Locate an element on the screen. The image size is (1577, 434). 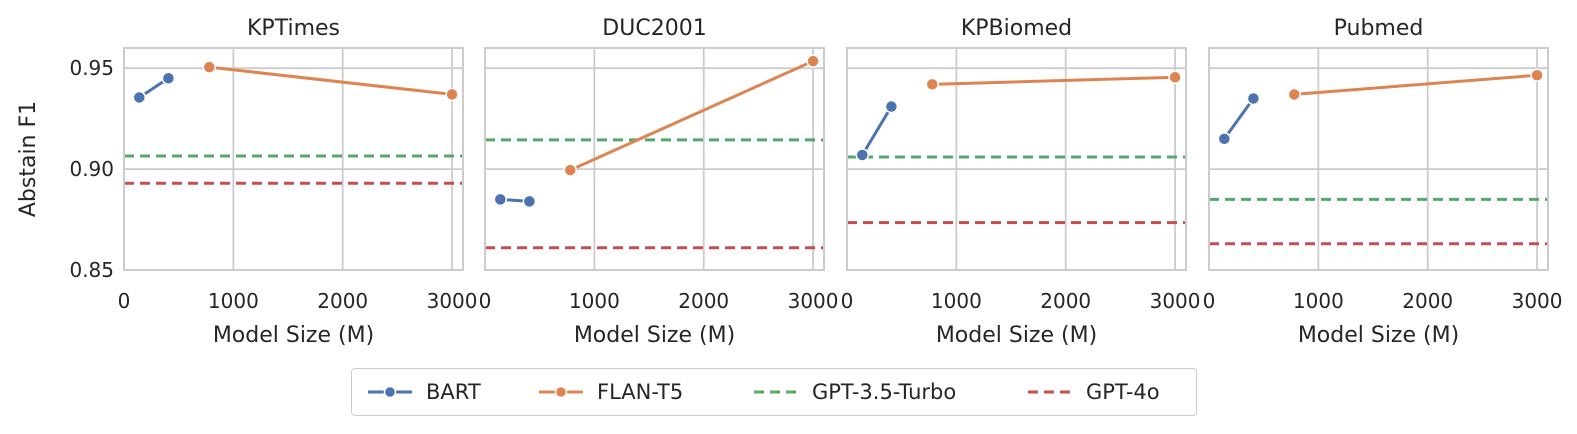
legend-label-gpt35: GPT-3.5-Turbo is located at coordinates (884, 392).